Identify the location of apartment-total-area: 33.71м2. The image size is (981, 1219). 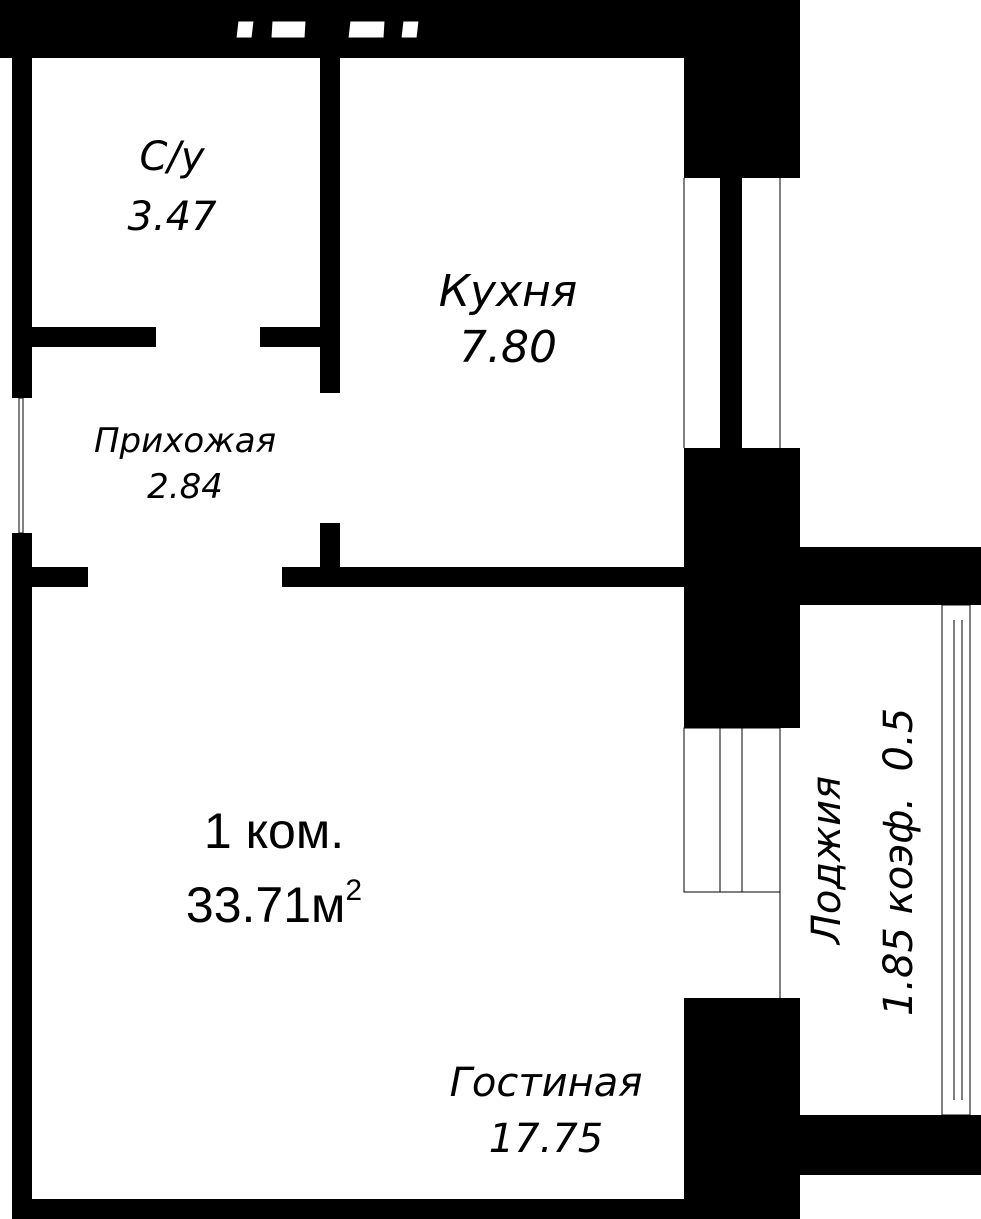
(274, 903).